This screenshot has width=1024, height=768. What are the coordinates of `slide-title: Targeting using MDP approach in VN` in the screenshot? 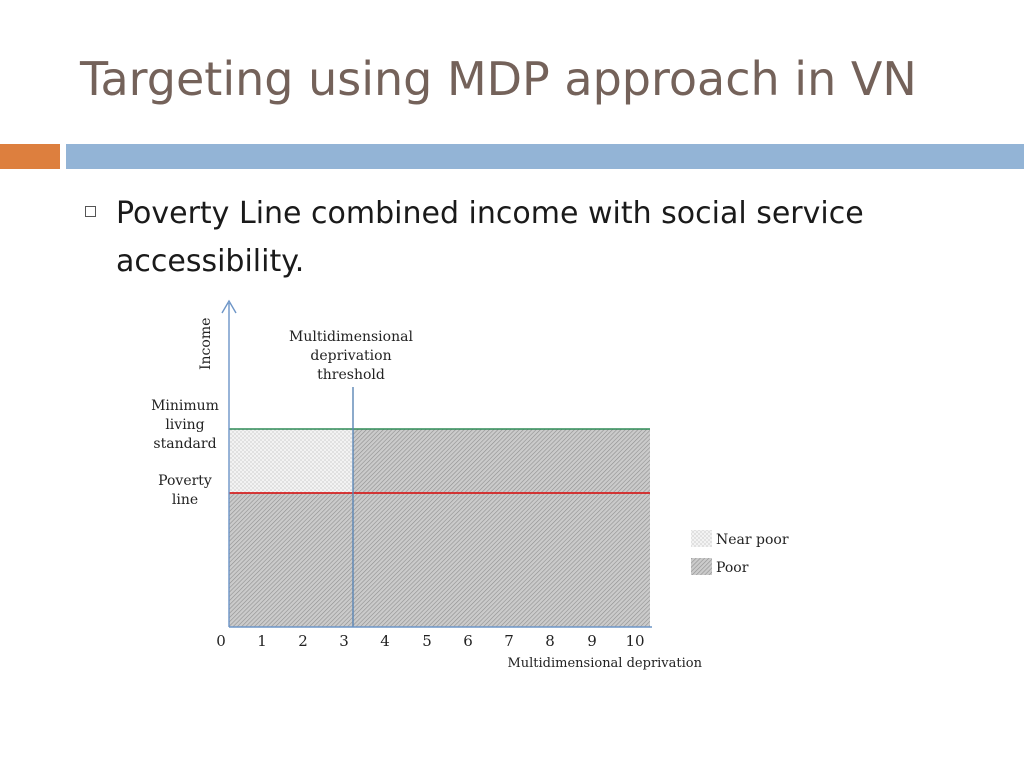 It's located at (498, 79).